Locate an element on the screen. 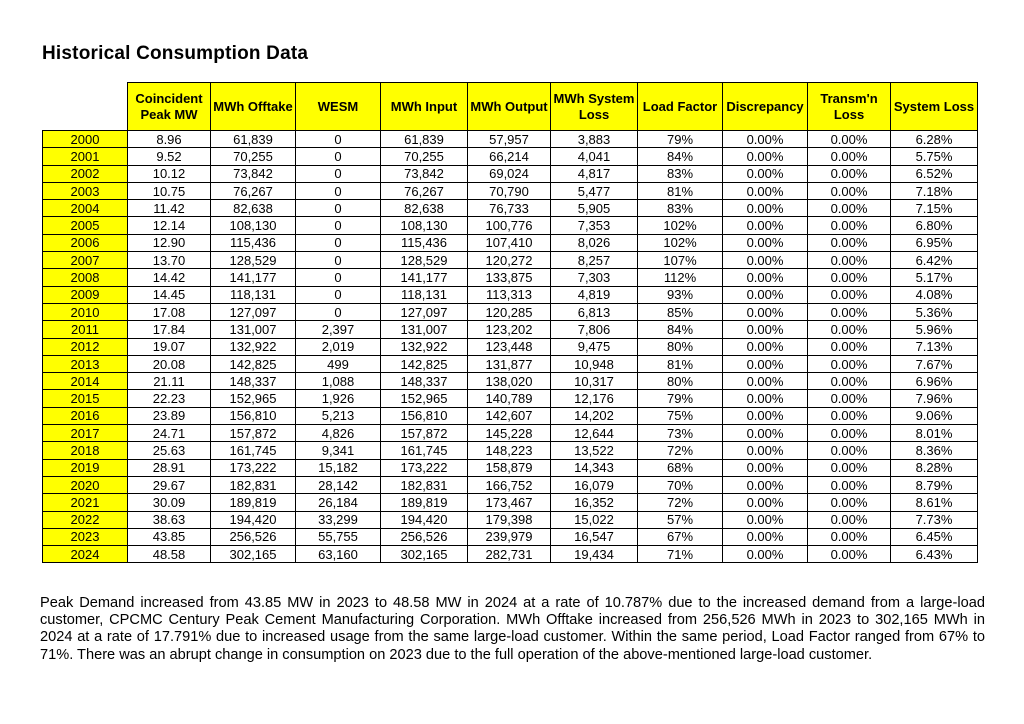 The image size is (1024, 724). data-cell: 16,079 is located at coordinates (594, 485).